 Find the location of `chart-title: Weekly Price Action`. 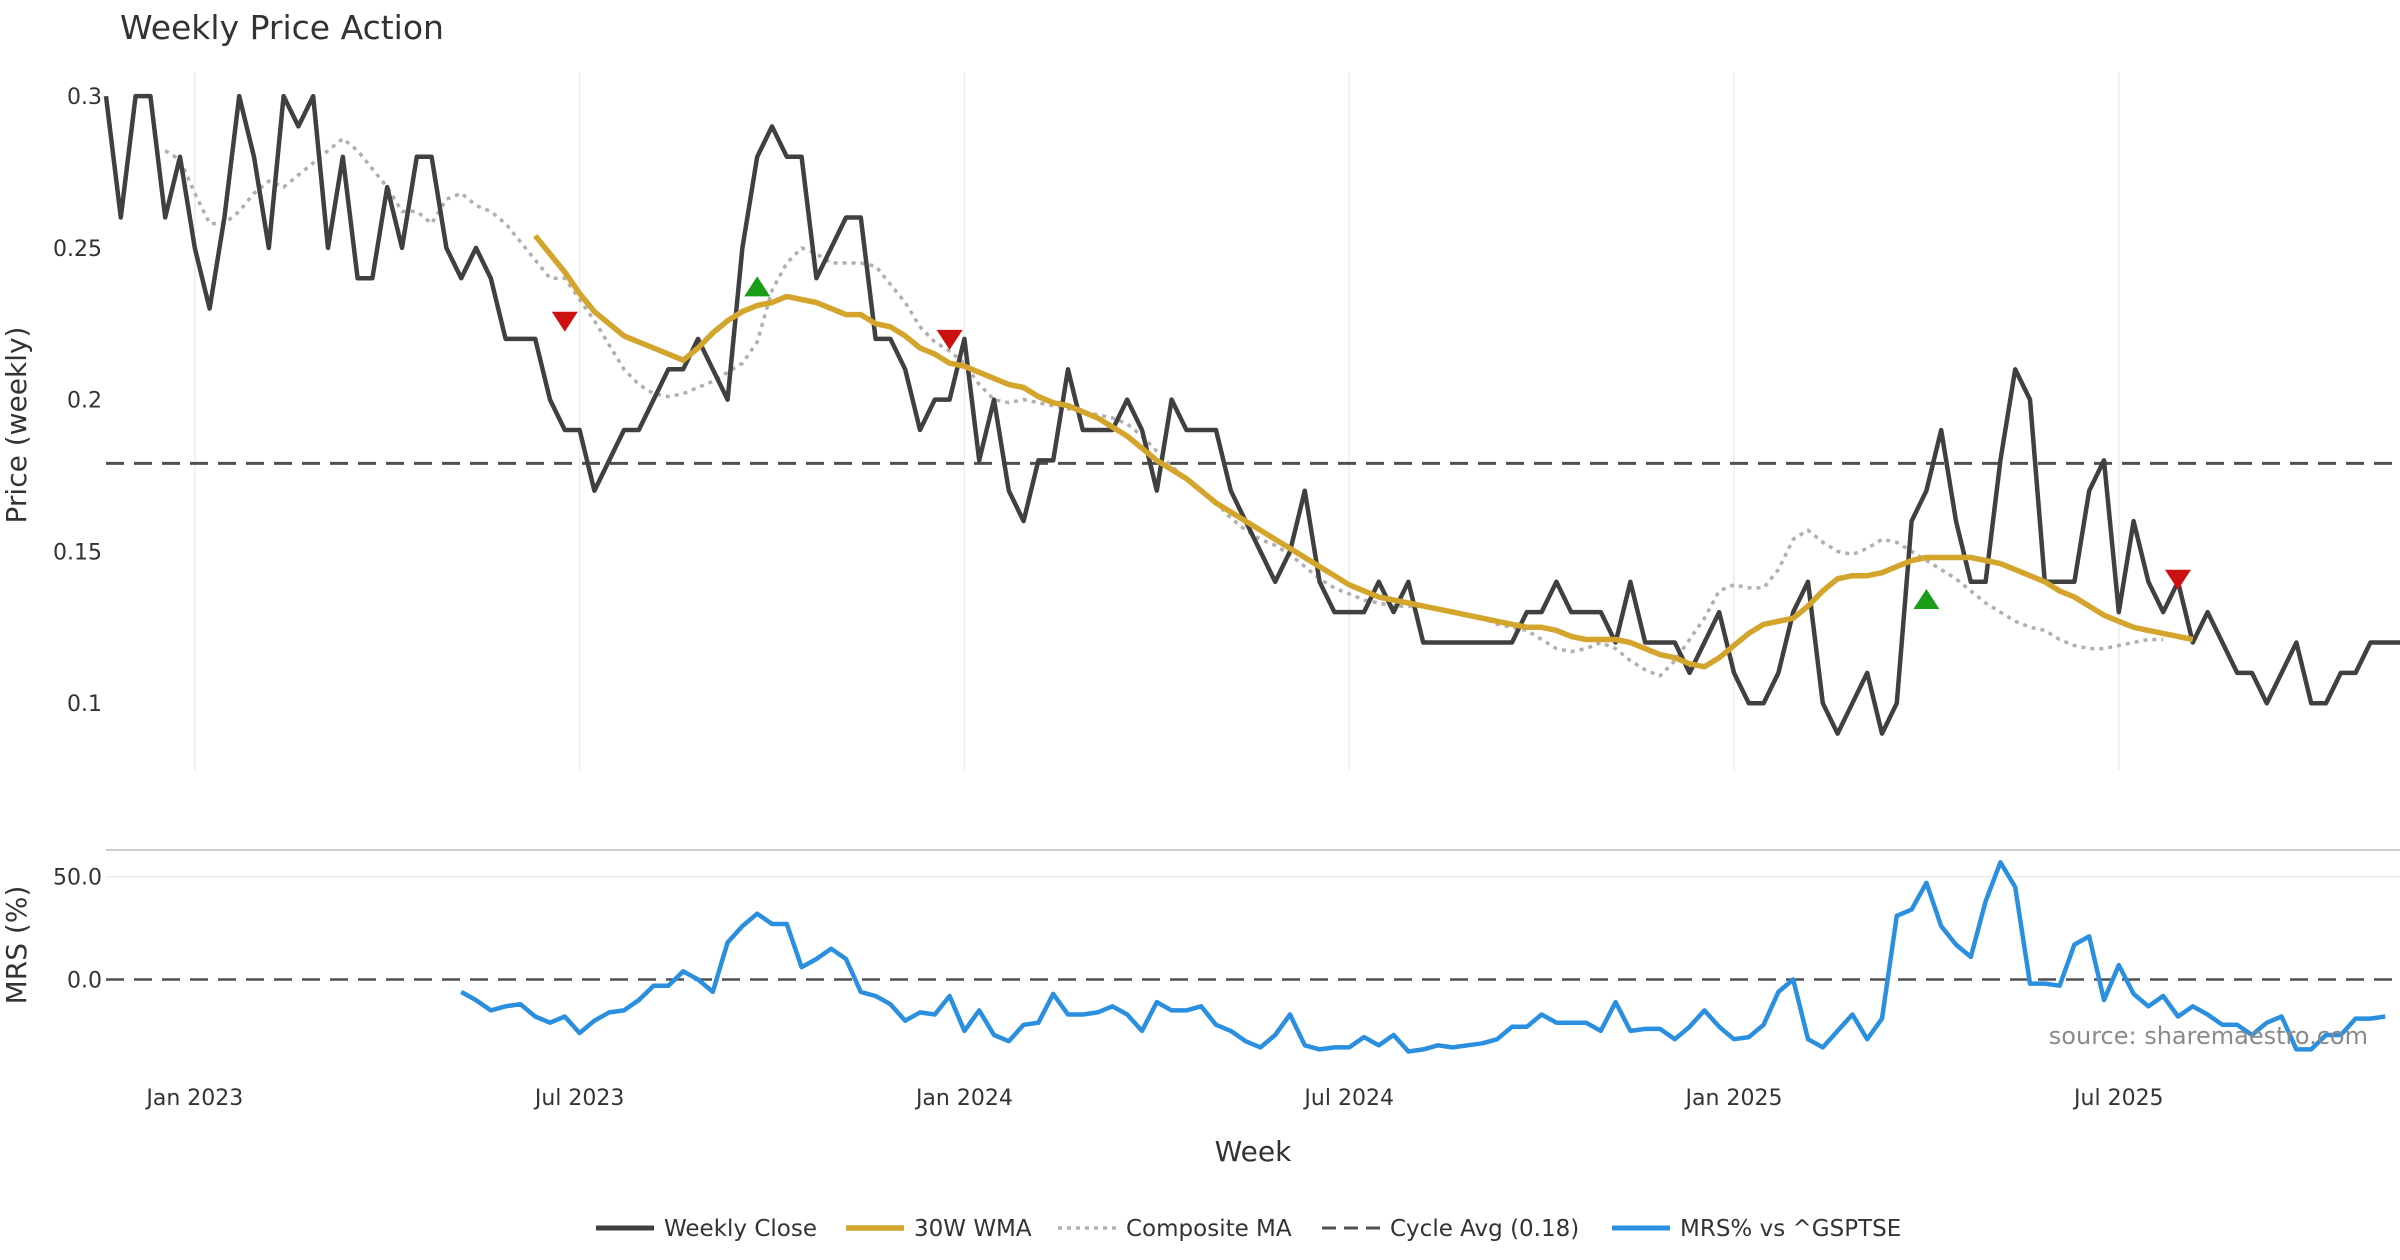

chart-title: Weekly Price Action is located at coordinates (282, 27).